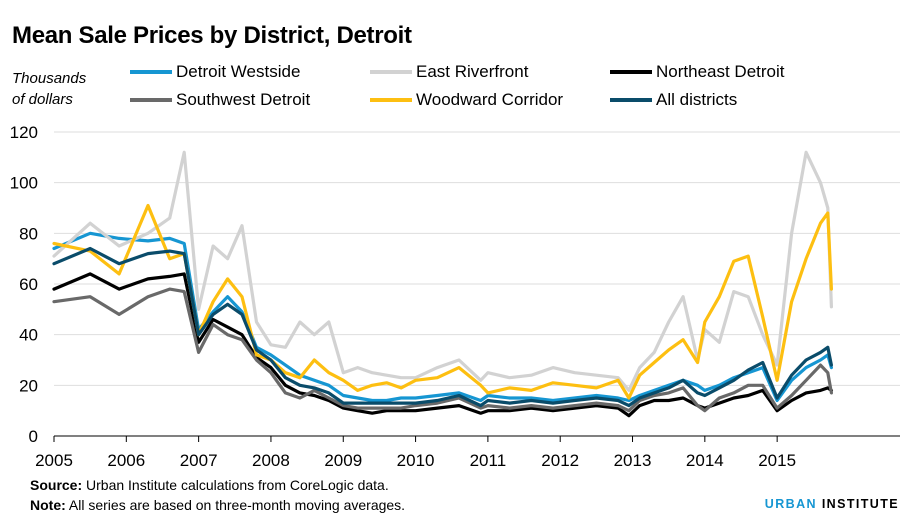  What do you see at coordinates (49, 78) in the screenshot?
I see `y-axis-units-line1: Thousands` at bounding box center [49, 78].